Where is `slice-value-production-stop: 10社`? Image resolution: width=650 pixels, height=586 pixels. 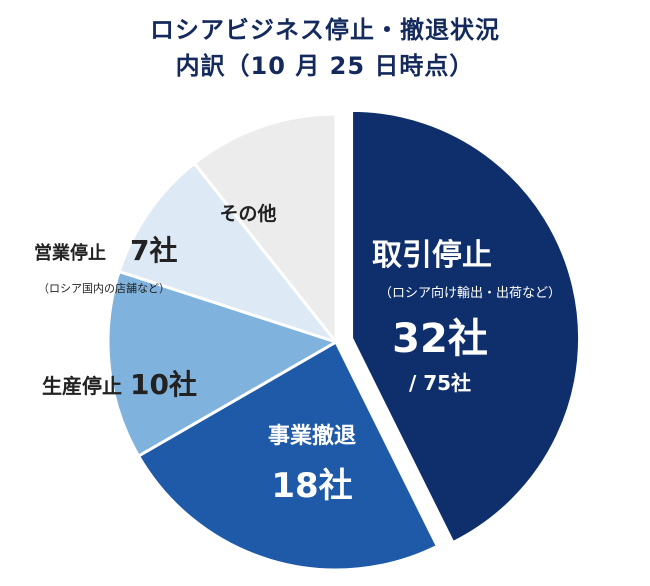 slice-value-production-stop: 10社 is located at coordinates (163, 384).